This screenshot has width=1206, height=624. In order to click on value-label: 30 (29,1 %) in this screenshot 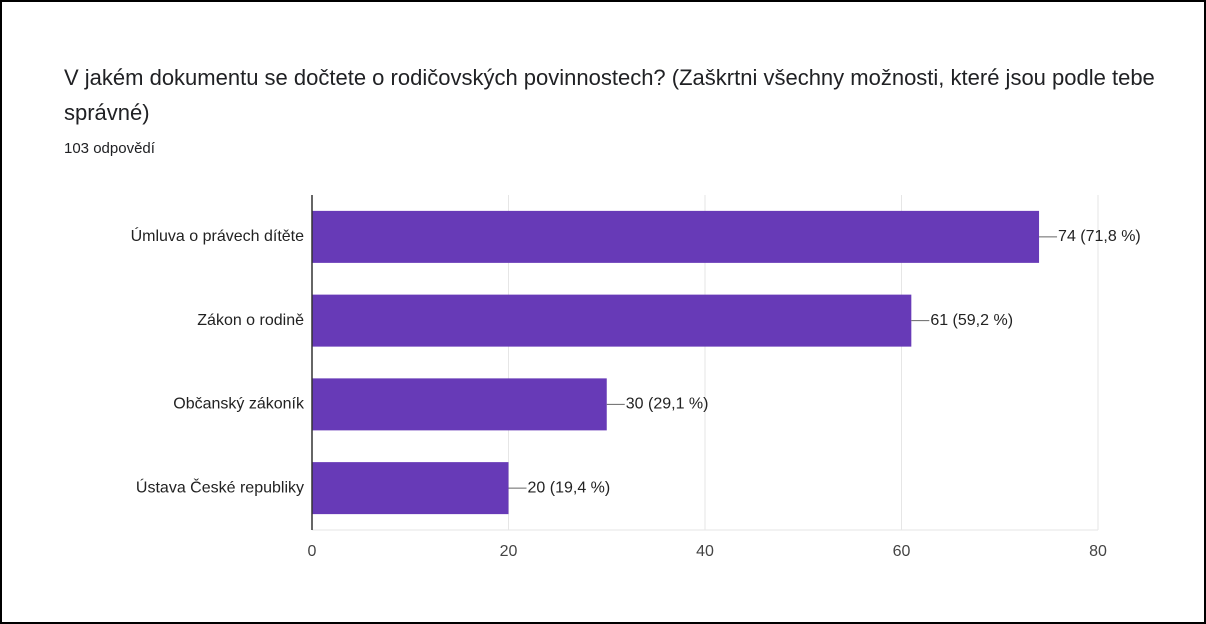, I will do `click(667, 404)`.